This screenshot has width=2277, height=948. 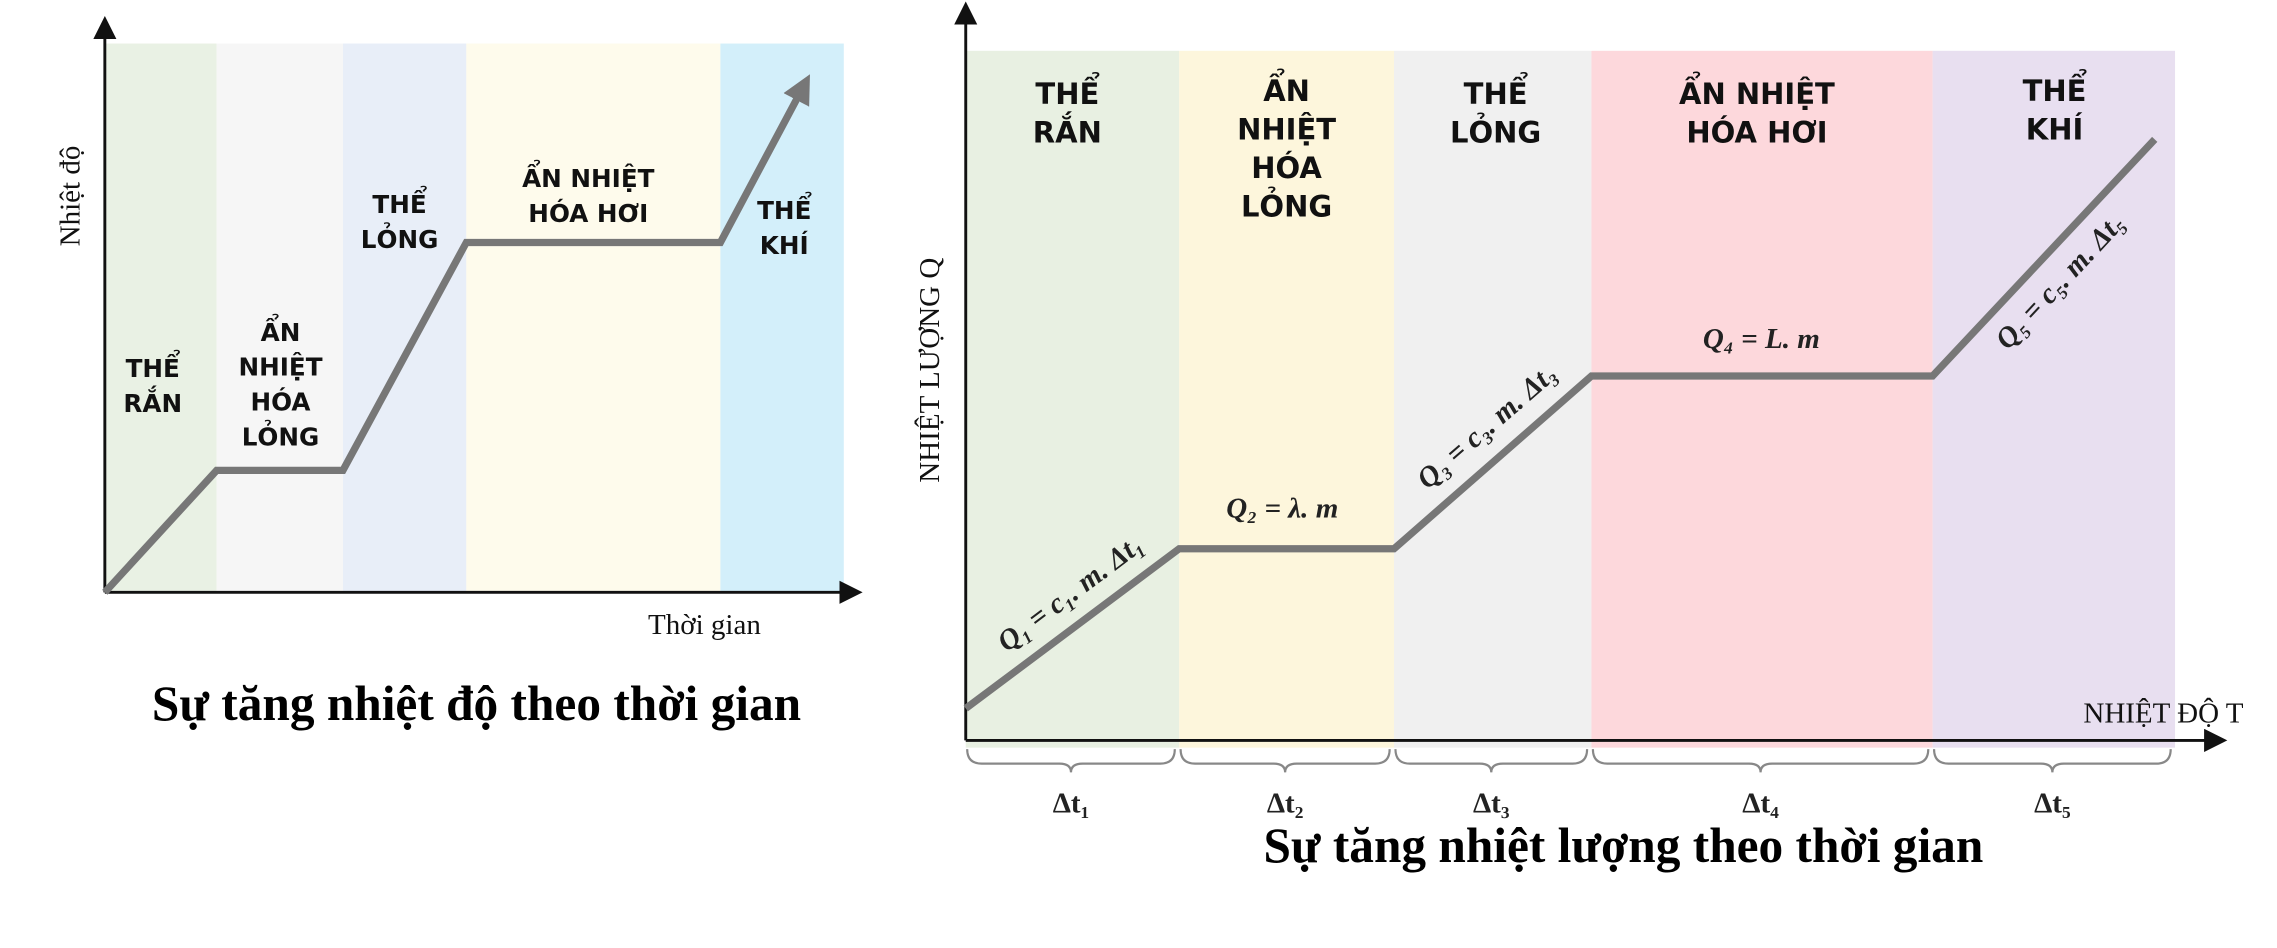 What do you see at coordinates (1760, 803) in the screenshot?
I see `interval-label: Δt₄` at bounding box center [1760, 803].